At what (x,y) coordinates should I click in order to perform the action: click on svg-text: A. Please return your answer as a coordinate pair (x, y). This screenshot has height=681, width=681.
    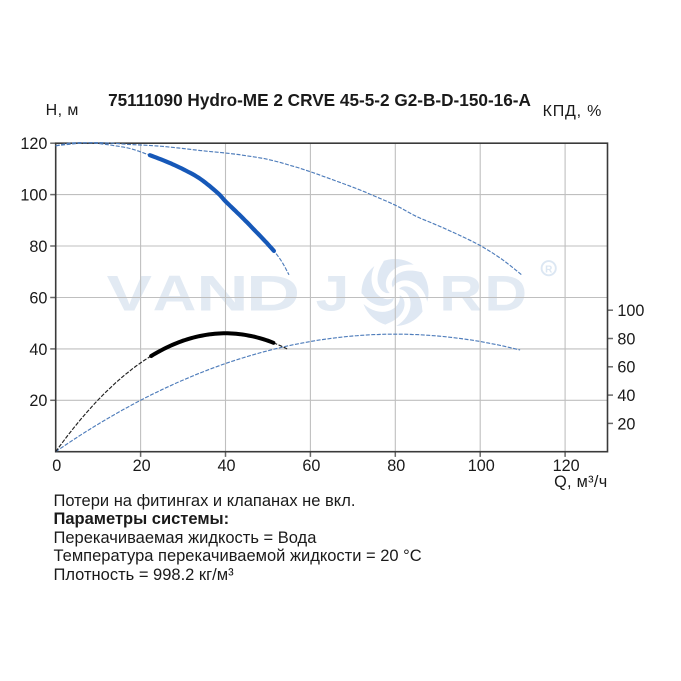
    Looking at the image, I should click on (175, 293).